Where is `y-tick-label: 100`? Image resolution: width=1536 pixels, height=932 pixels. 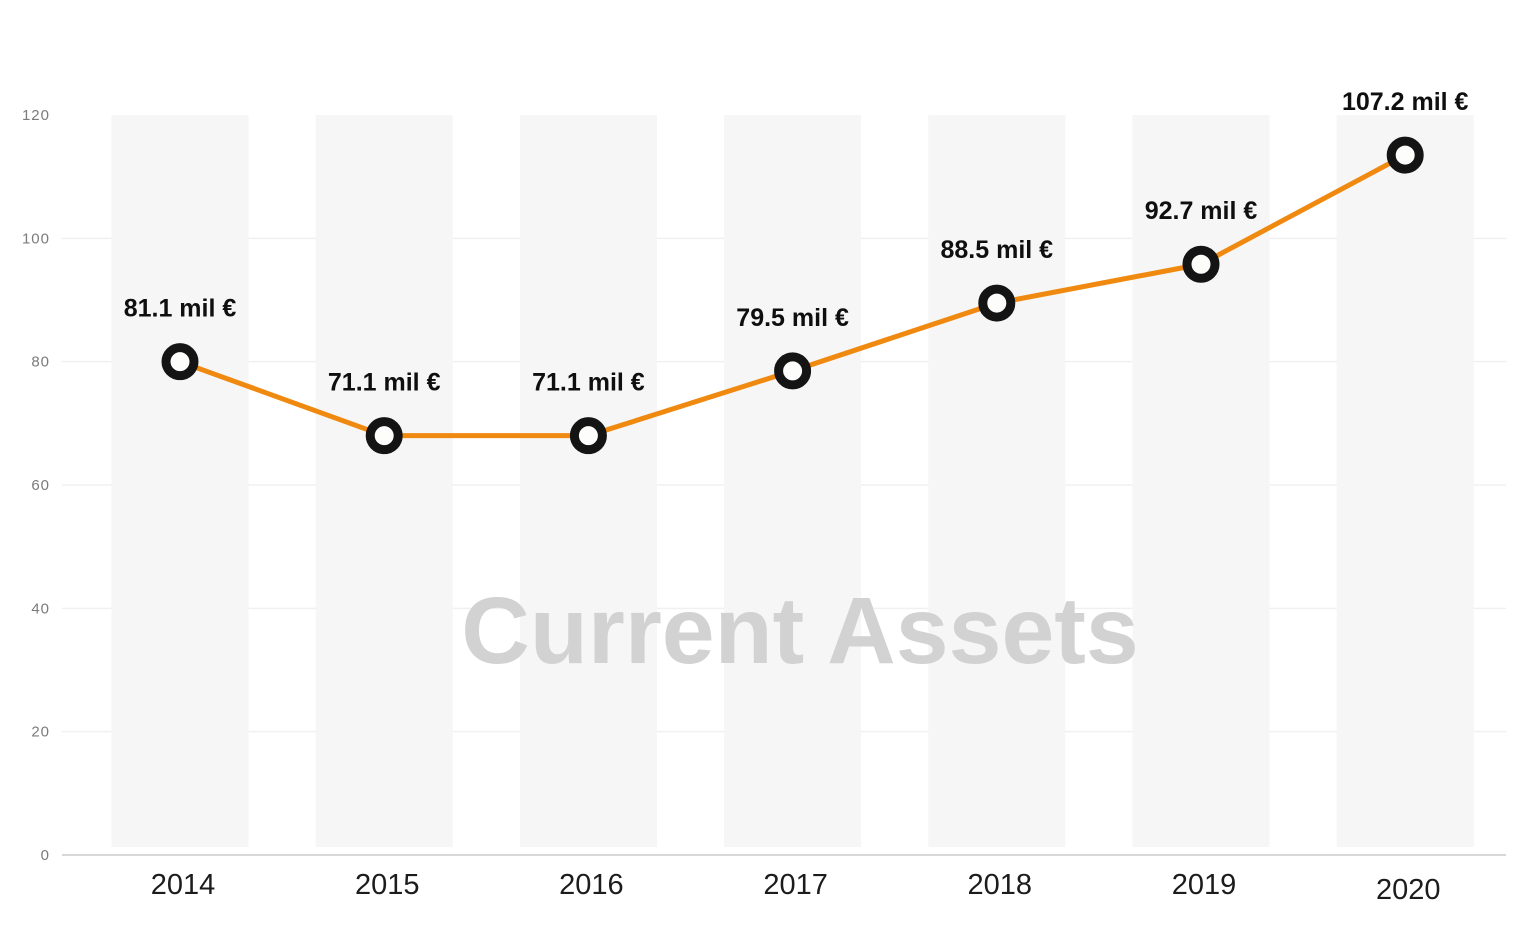 y-tick-label: 100 is located at coordinates (36, 238).